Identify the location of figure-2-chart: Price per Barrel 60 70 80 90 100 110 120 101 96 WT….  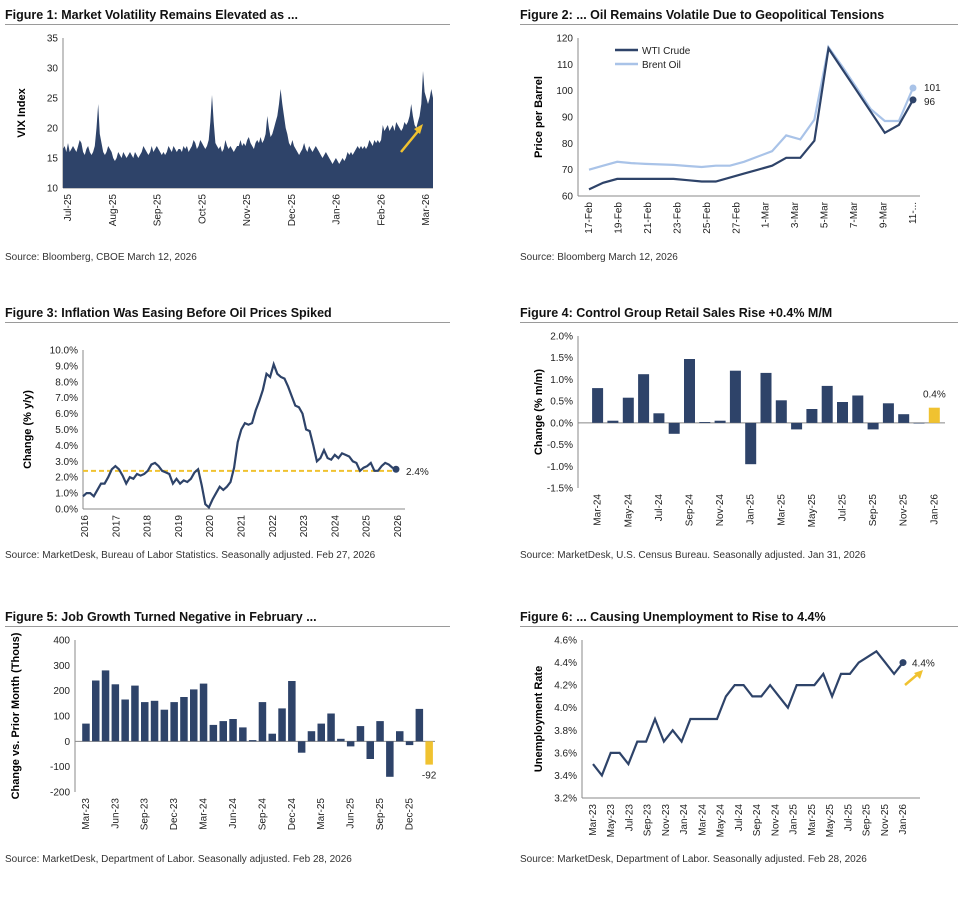
(737, 134).